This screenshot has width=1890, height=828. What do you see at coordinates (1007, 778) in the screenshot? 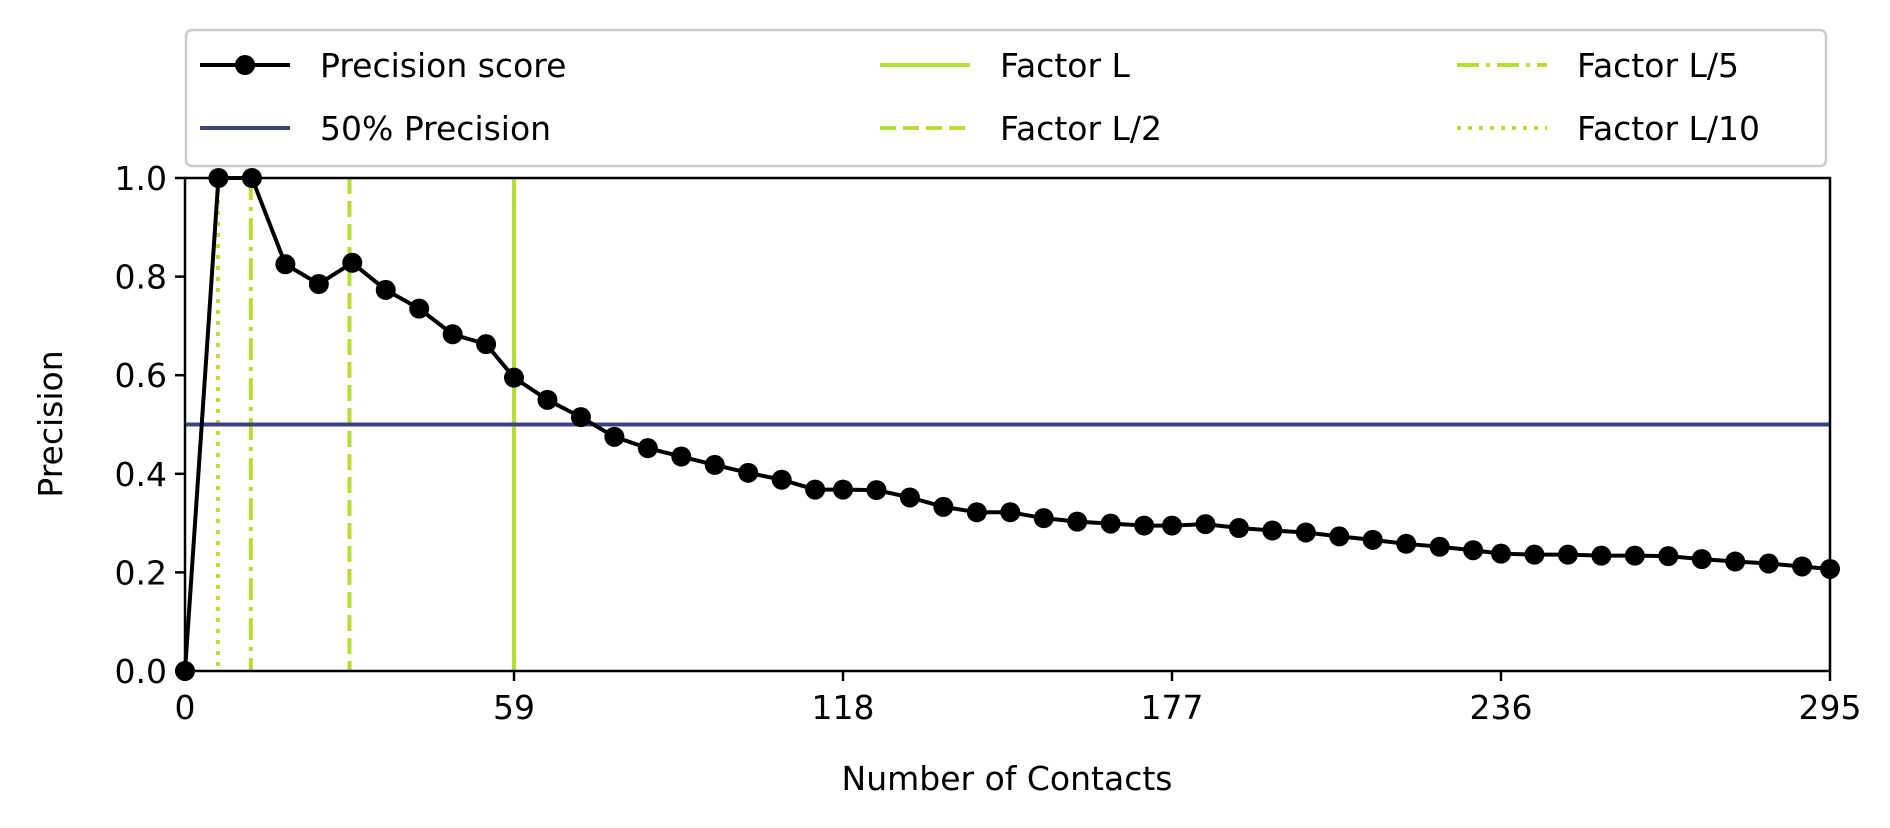
I see `x-axis-title: Number of Contacts` at bounding box center [1007, 778].